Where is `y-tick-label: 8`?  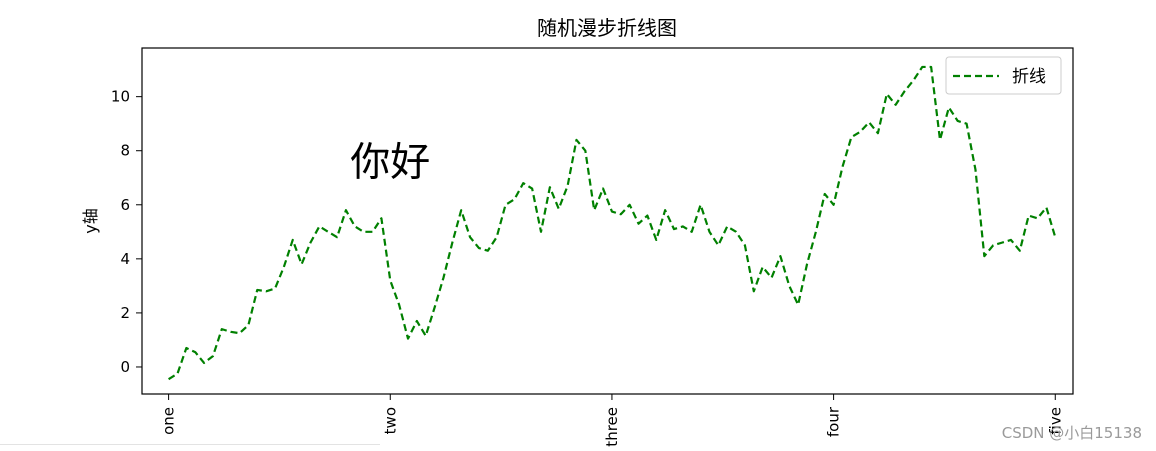 y-tick-label: 8 is located at coordinates (125, 151).